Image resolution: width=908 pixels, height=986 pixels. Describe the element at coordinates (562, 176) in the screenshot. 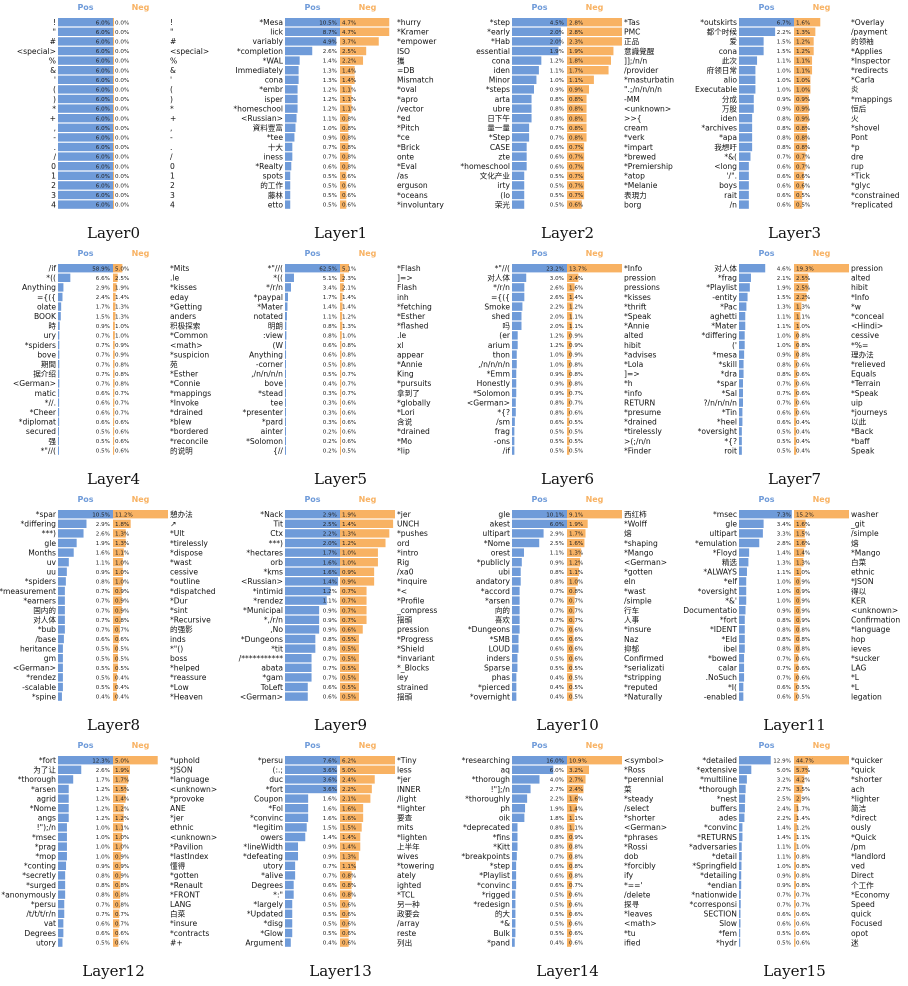

I see `bar-row: 0.5% 0.7%文化产业 *atop` at that location.